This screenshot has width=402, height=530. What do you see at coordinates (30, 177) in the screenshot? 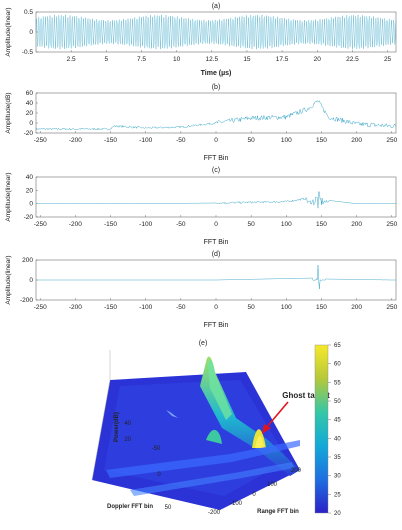
I see `panel-c-ytick-label: 40` at bounding box center [30, 177].